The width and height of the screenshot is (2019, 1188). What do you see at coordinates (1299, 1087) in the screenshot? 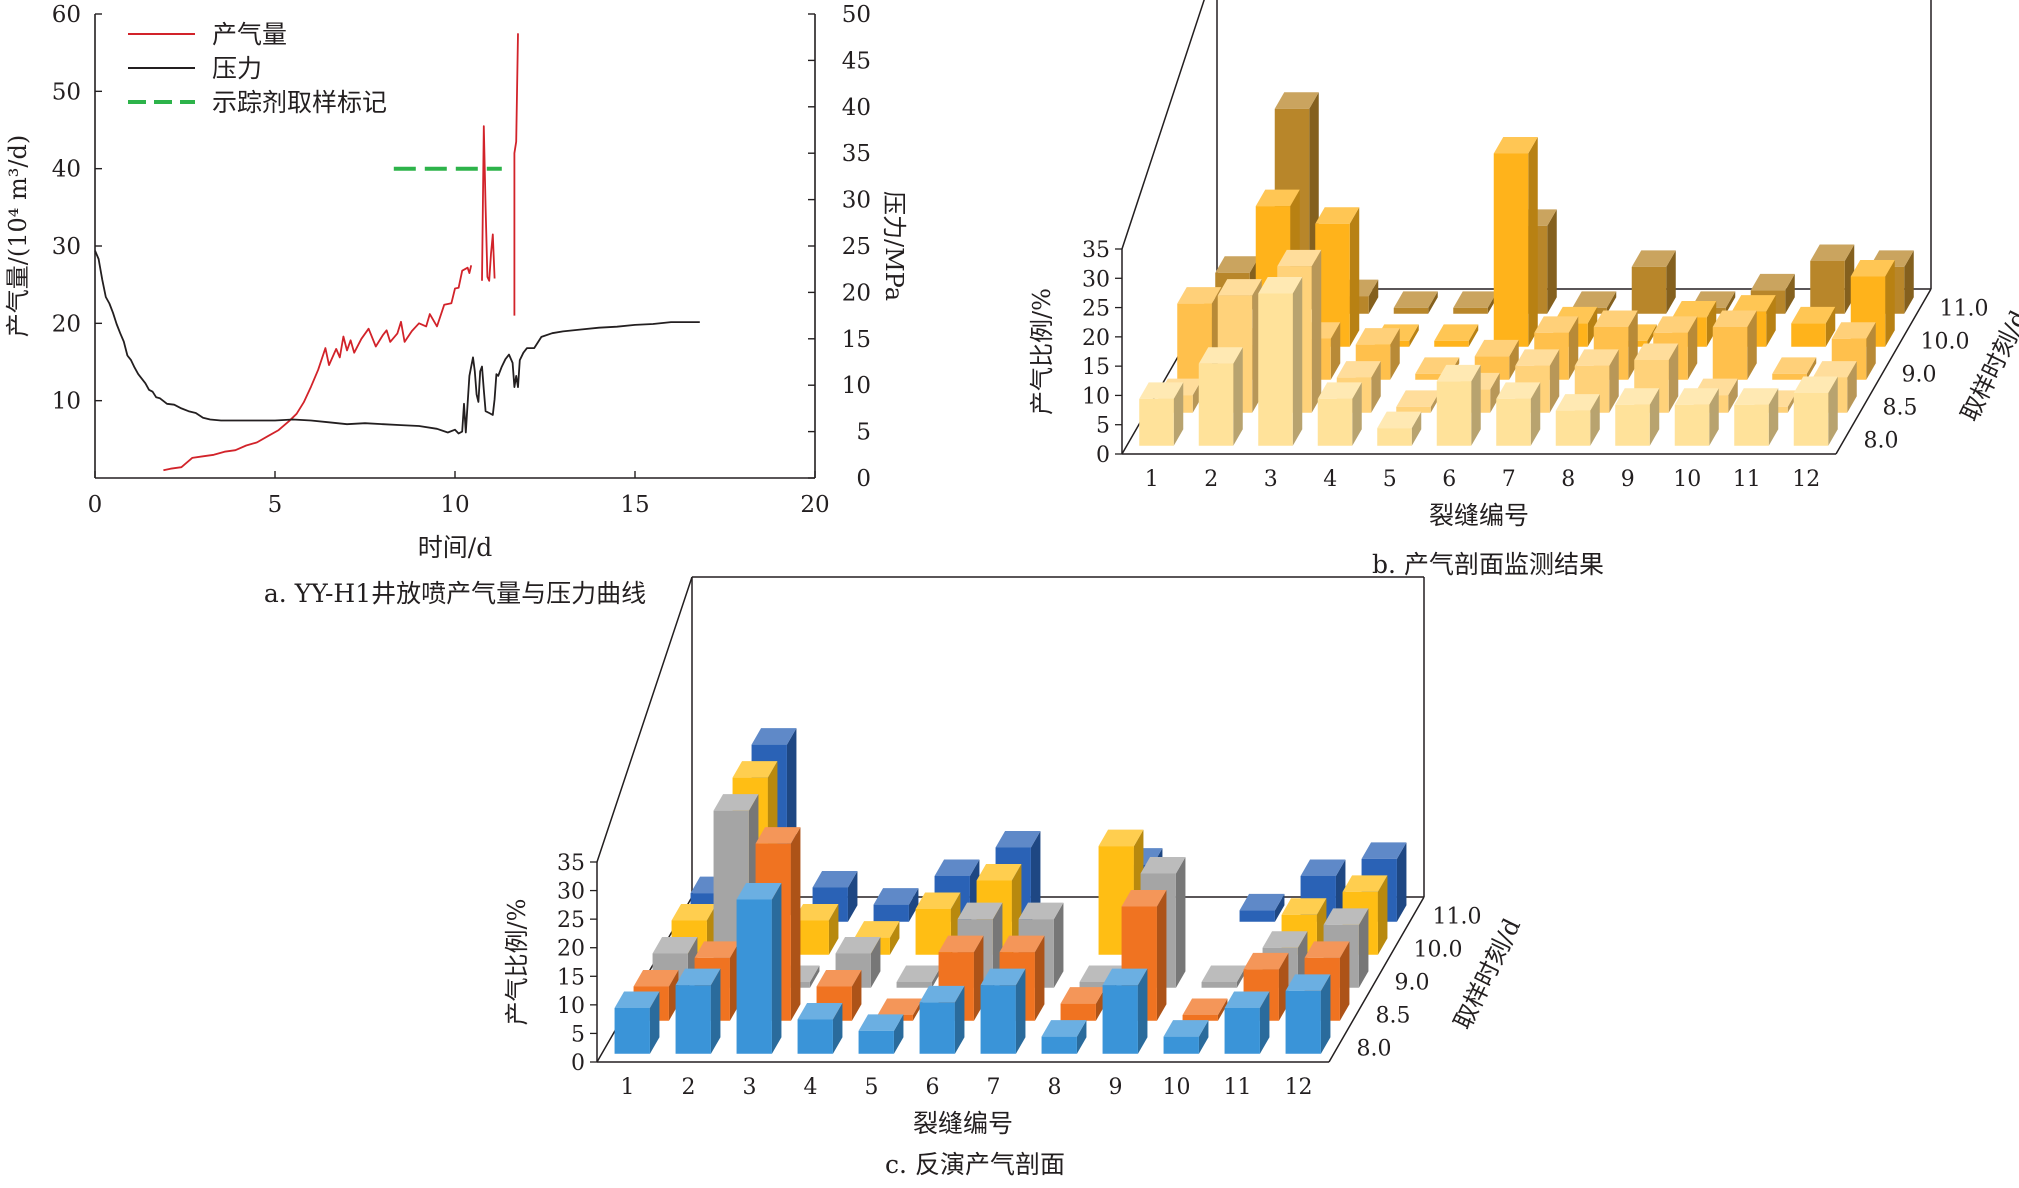
I see `x-tick-label: 12` at bounding box center [1299, 1087].